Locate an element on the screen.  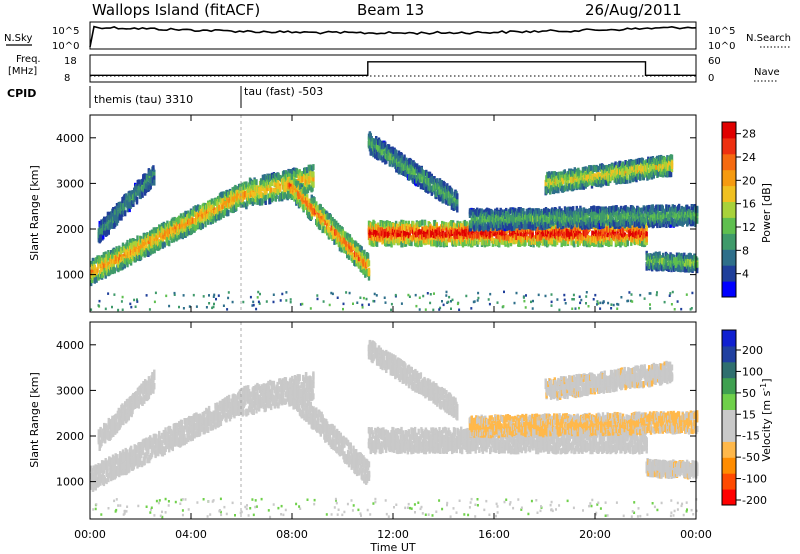
nave-tick-top: 60 is located at coordinates (714, 61).